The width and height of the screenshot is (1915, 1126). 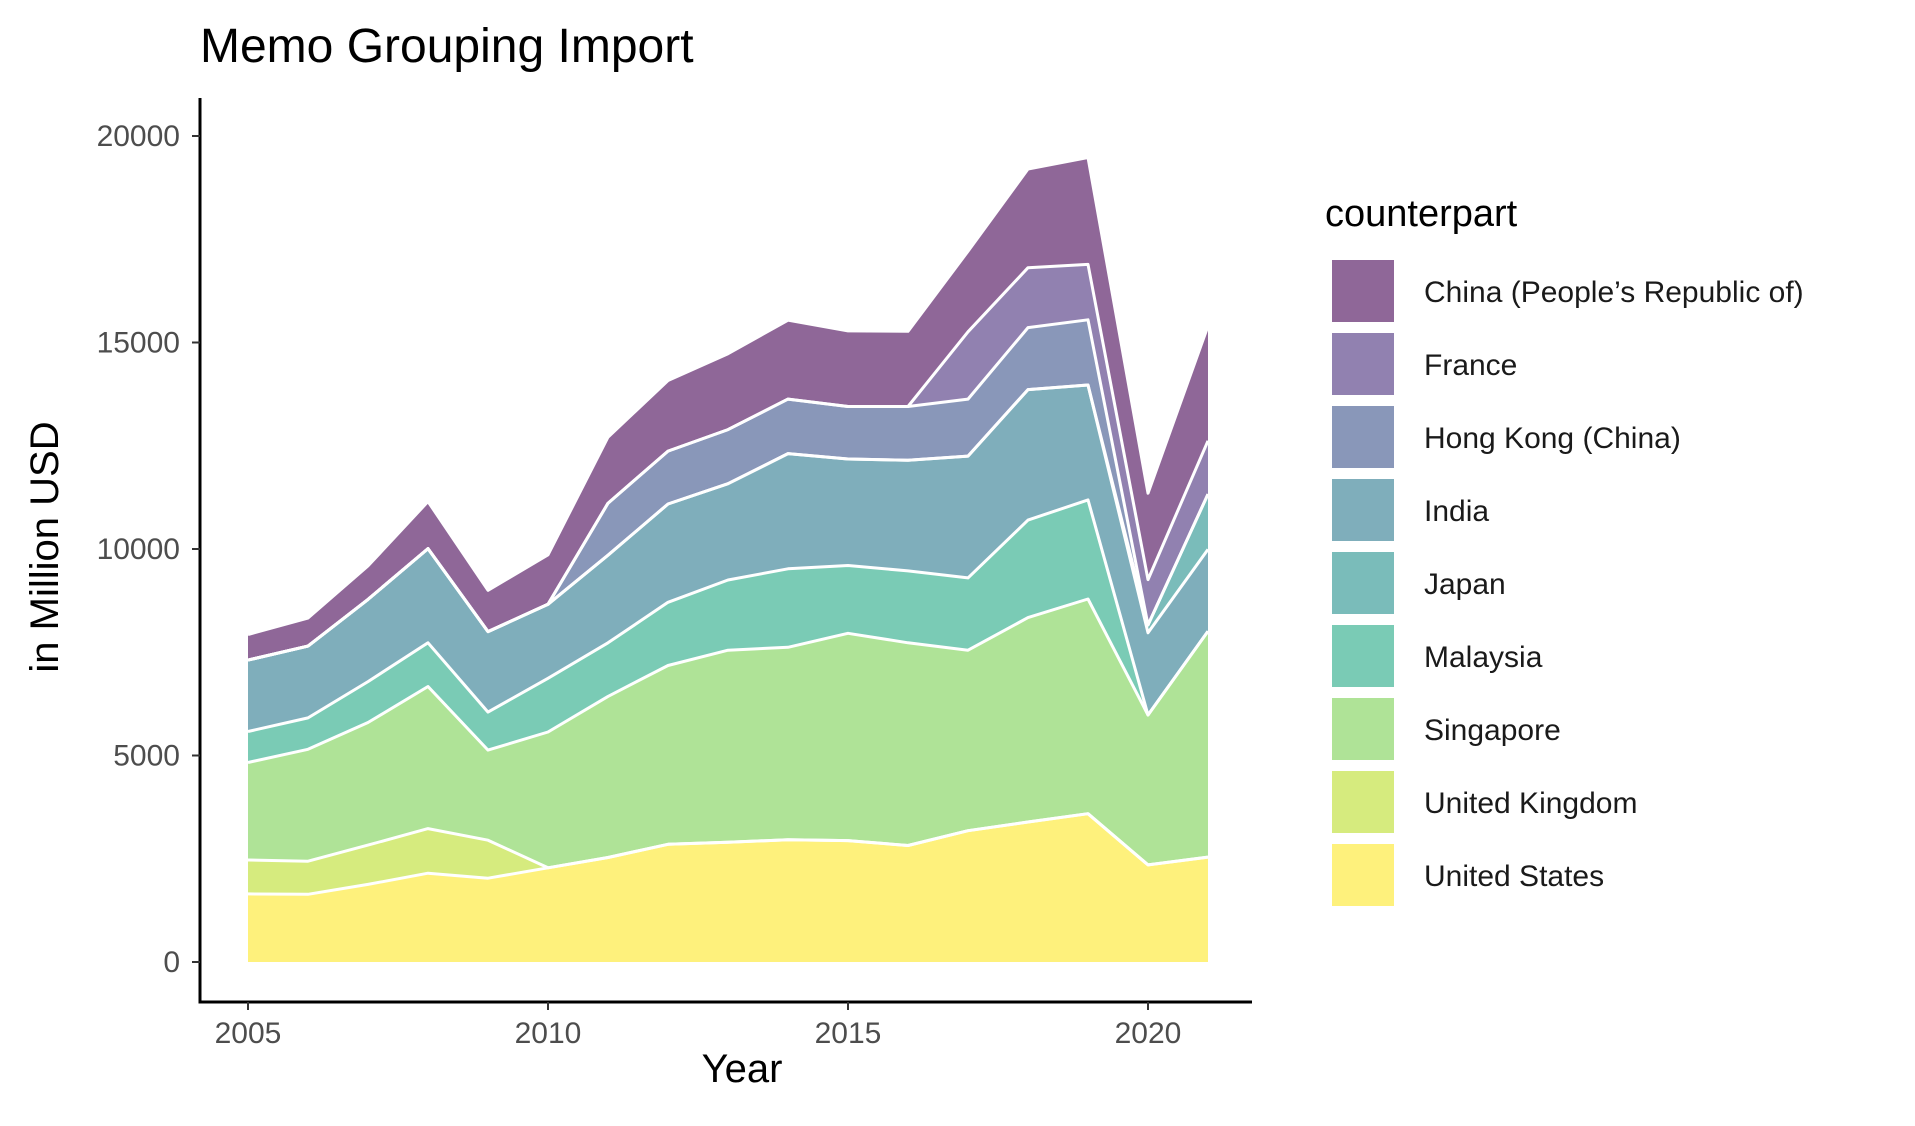 I want to click on x-tick-label: 2015, so click(x=848, y=1033).